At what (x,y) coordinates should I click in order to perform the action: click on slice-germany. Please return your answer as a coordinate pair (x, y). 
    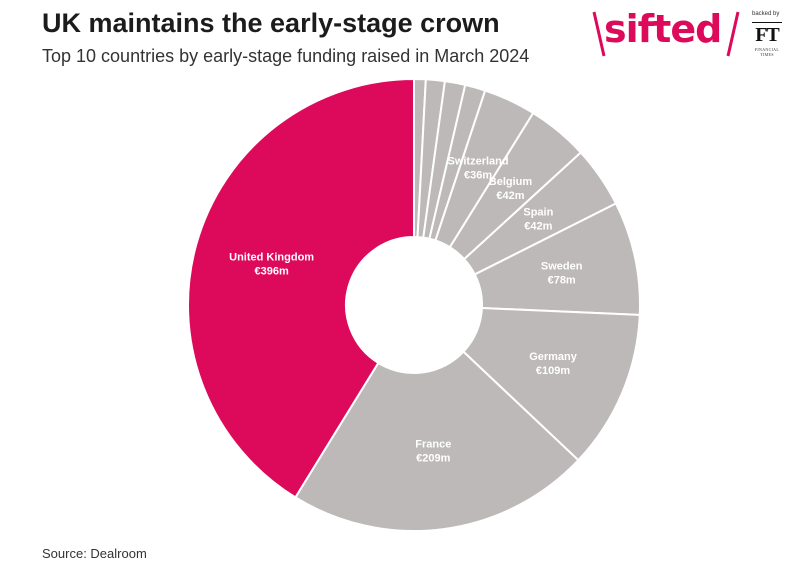
    Looking at the image, I should click on (551, 384).